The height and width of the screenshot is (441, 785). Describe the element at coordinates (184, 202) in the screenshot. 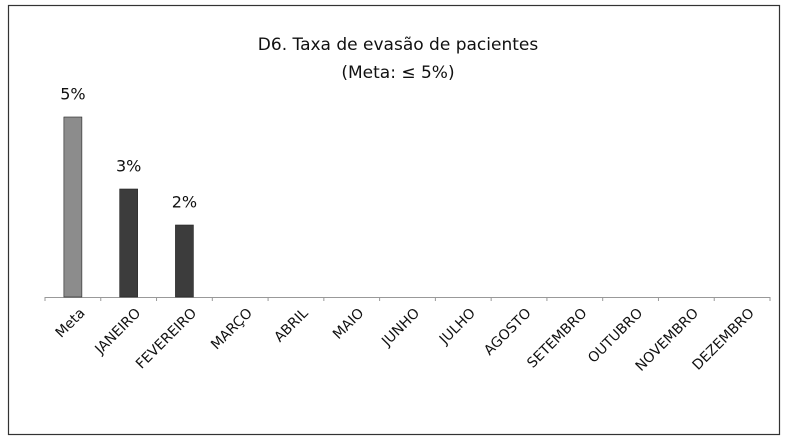

I see `data-label: 2%` at that location.